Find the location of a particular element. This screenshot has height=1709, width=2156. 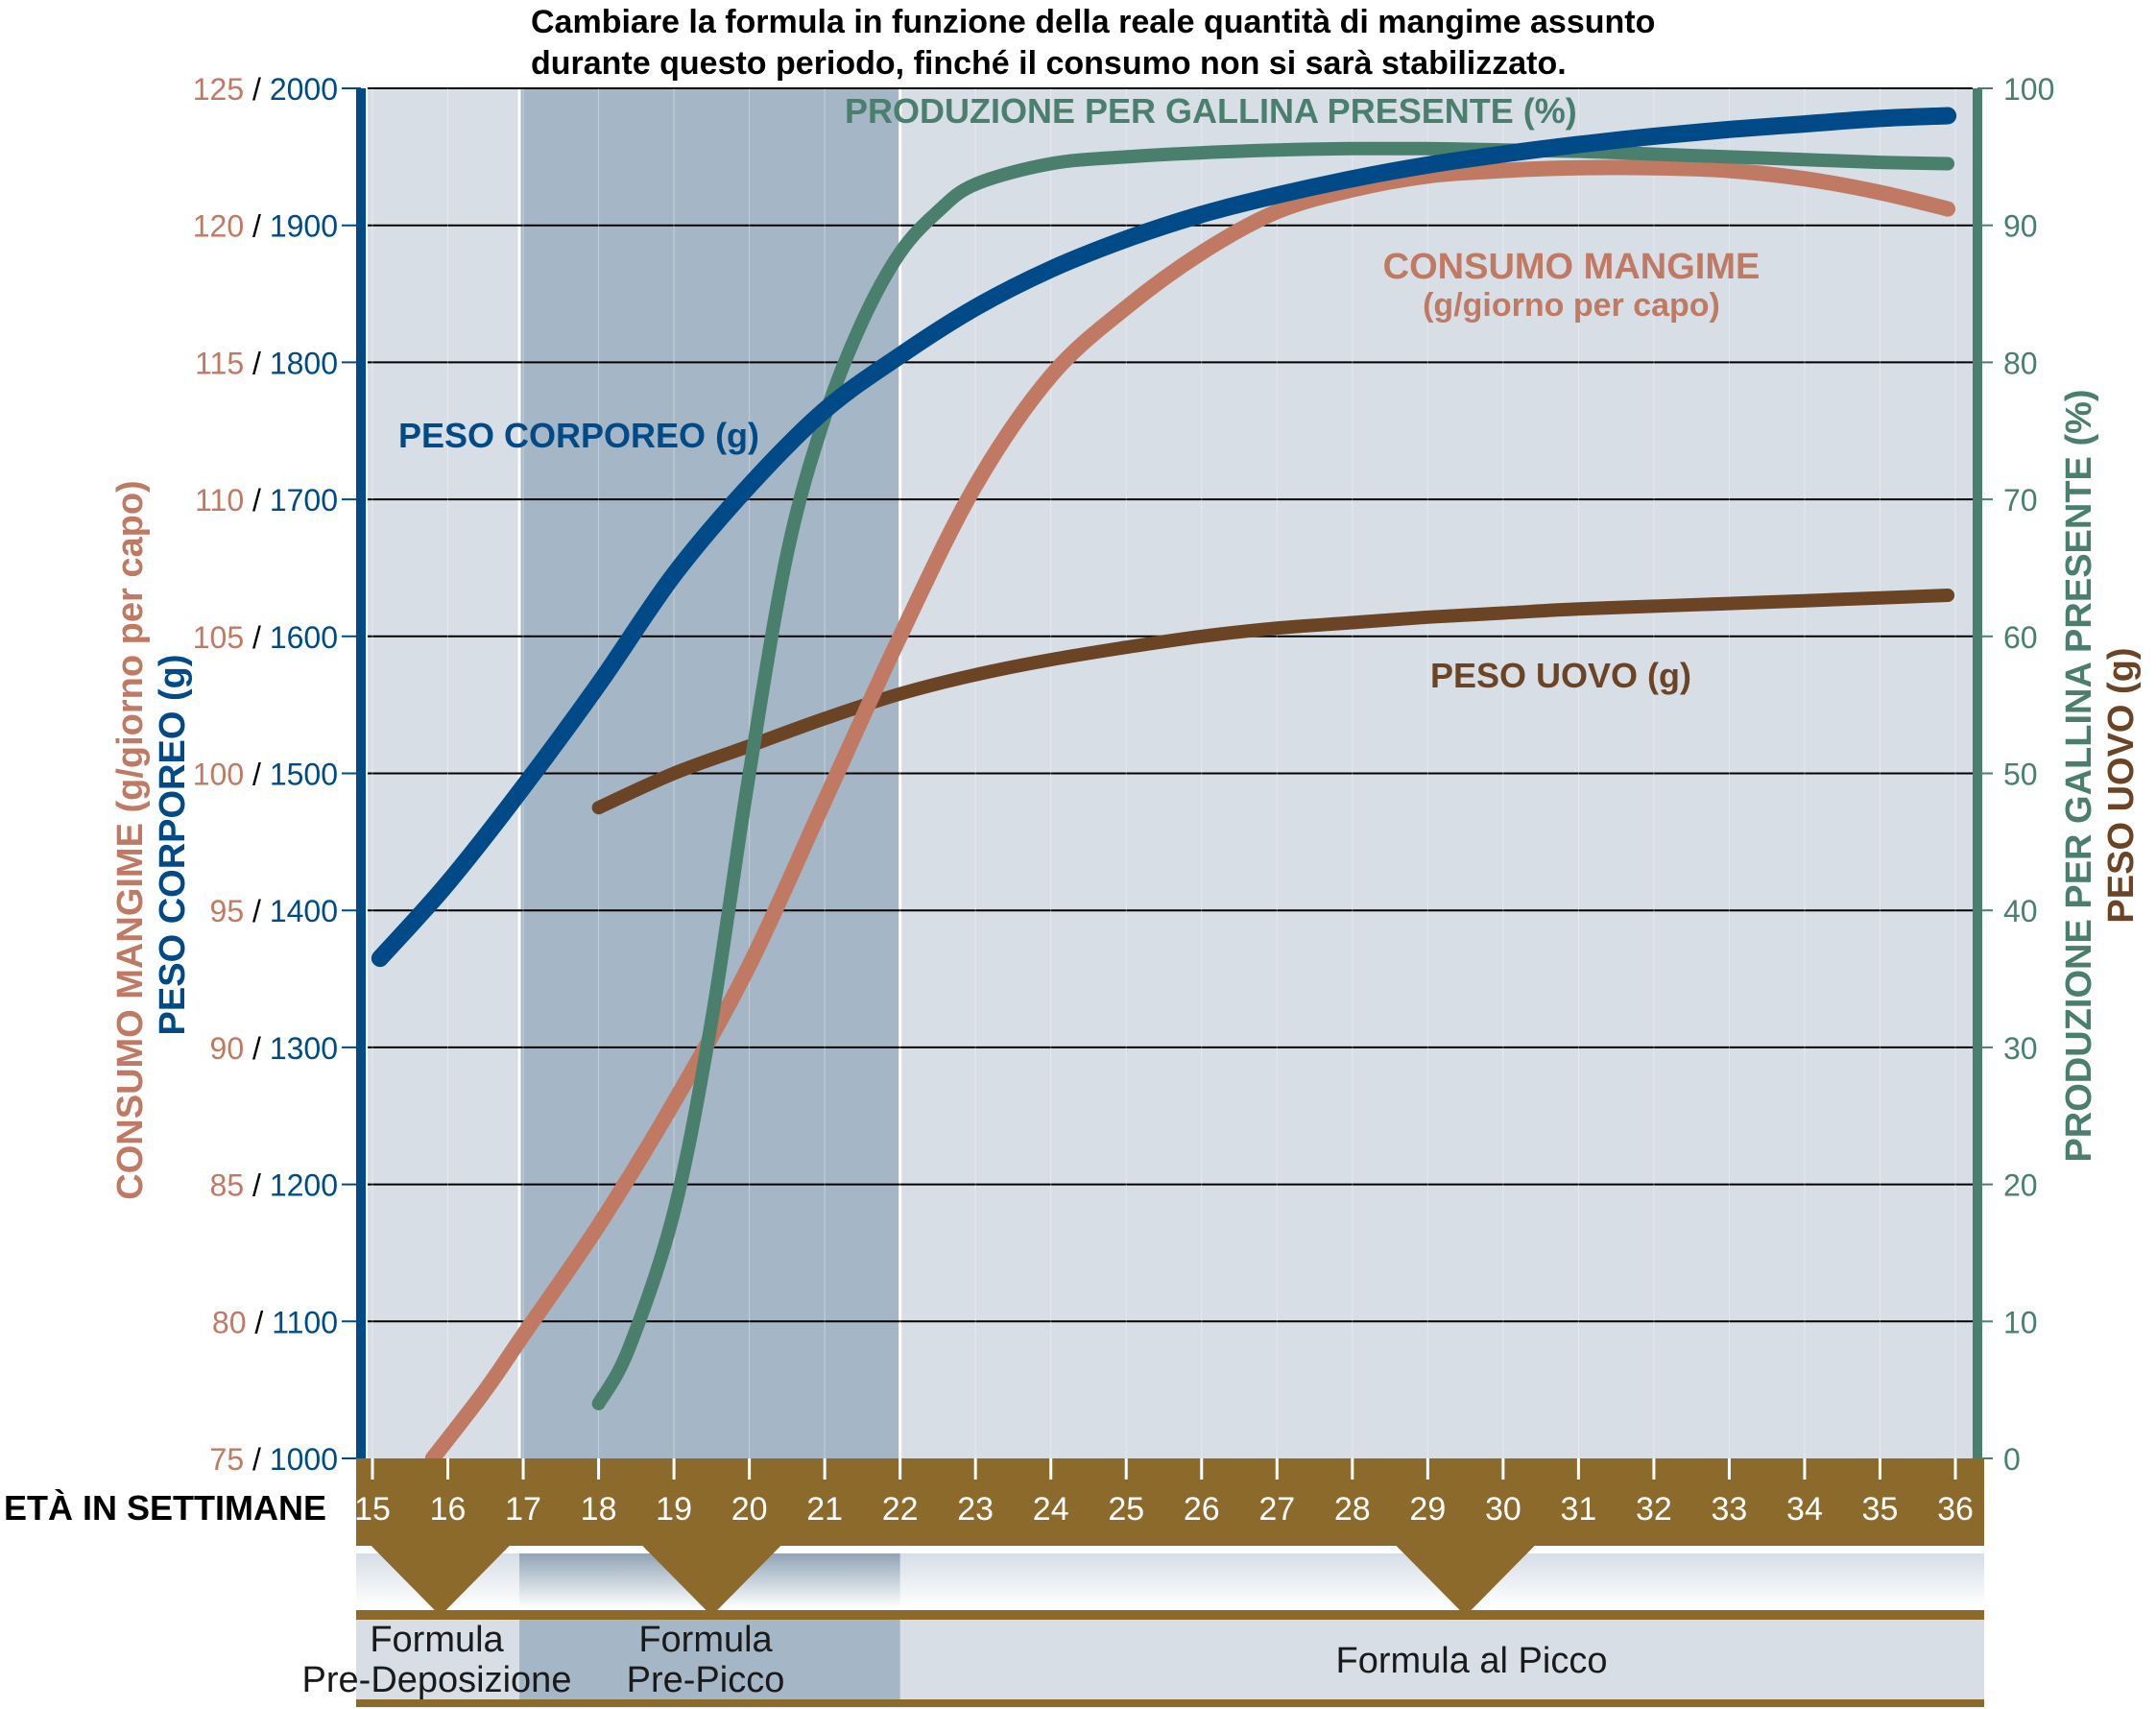

left-tick-label: 115 / 1800 is located at coordinates (266, 363).